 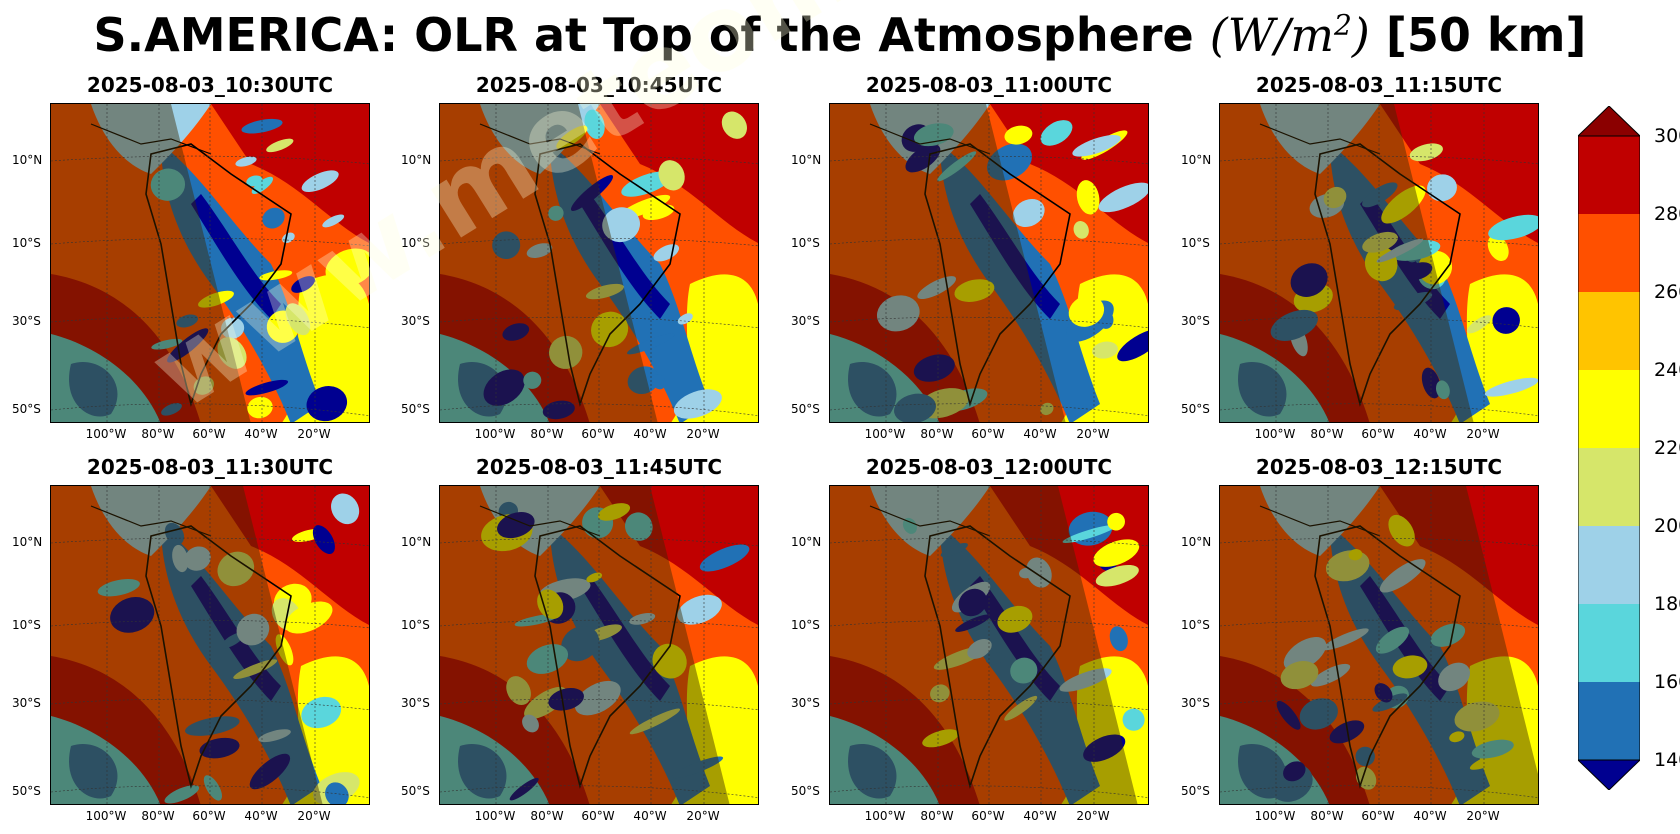 What do you see at coordinates (599, 85) in the screenshot?
I see `panel-time-title: 2025-08-03_10:45UTC` at bounding box center [599, 85].